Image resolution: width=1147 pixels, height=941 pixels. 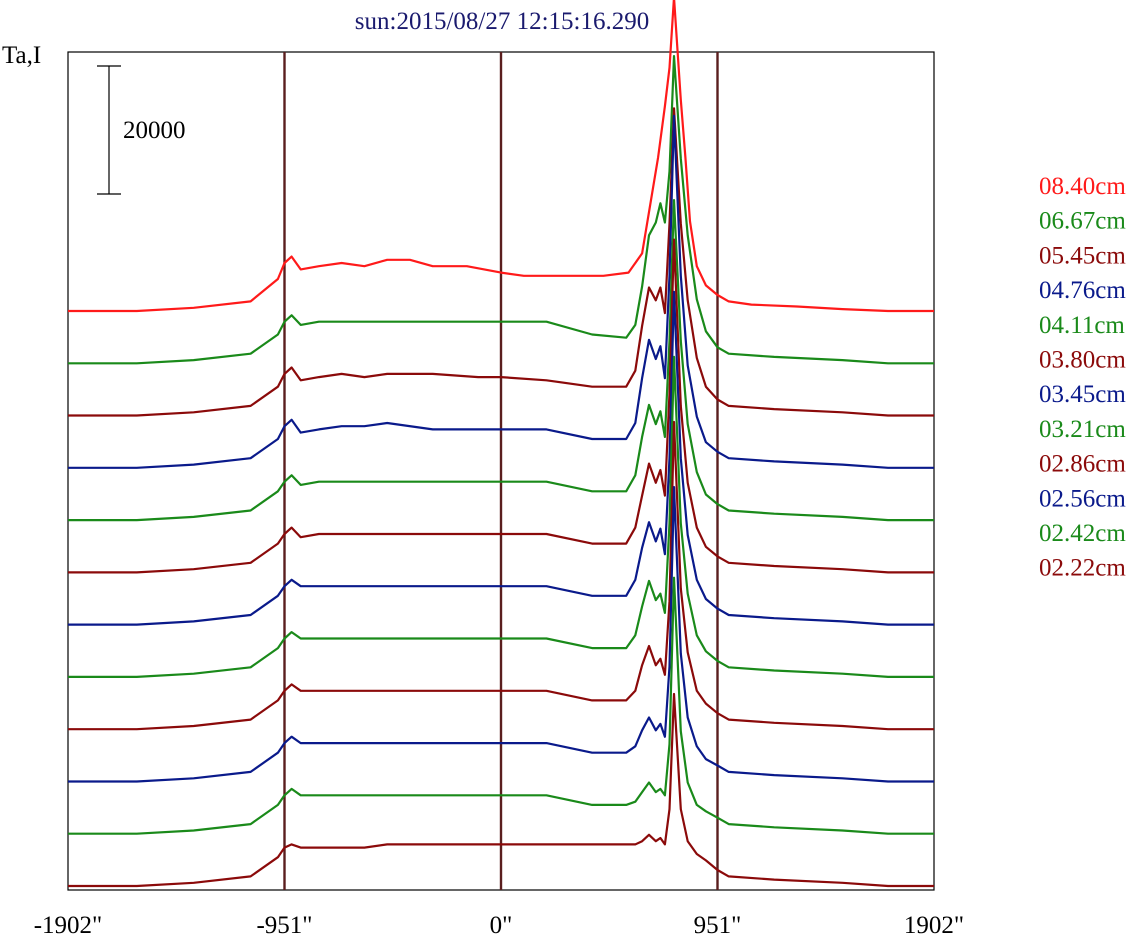 I want to click on legend-entry-05.45cm: 05.45cm, so click(x=1082, y=255).